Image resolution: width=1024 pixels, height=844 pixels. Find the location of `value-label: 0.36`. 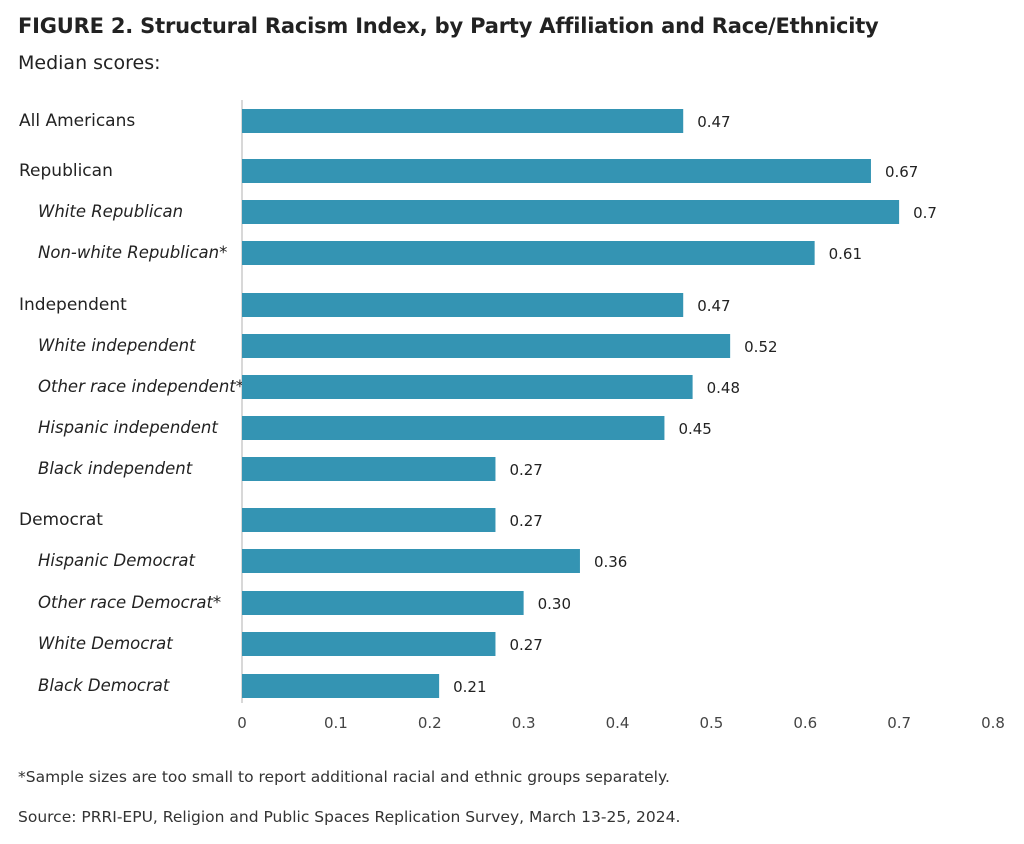

value-label: 0.36 is located at coordinates (610, 562).